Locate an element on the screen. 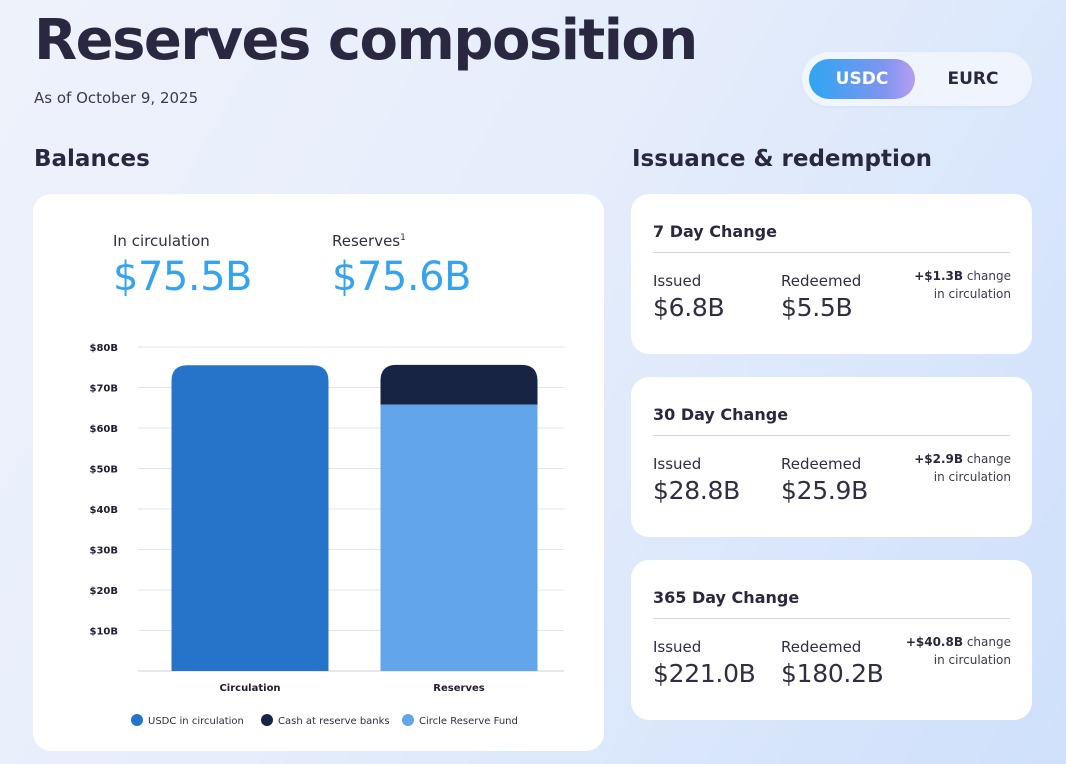  change-amount: +$2.9B is located at coordinates (938, 459).